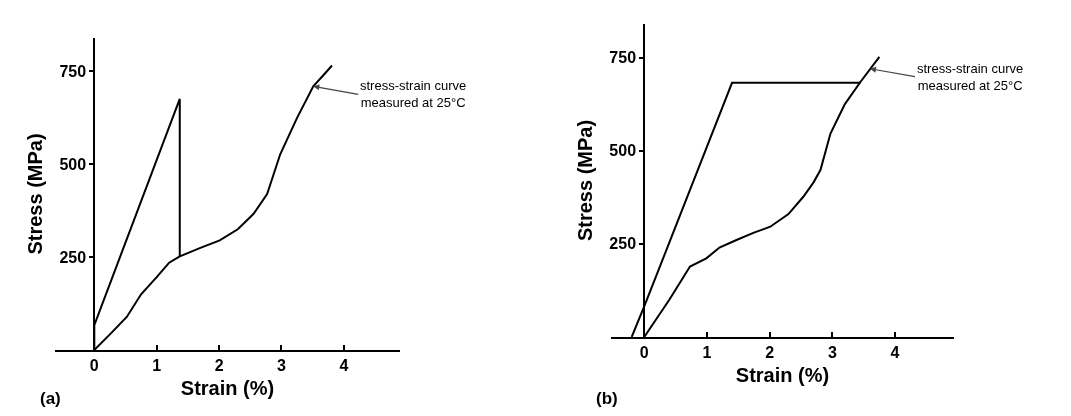 This screenshot has height=416, width=1071. Describe the element at coordinates (607, 398) in the screenshot. I see `text: (b)` at that location.